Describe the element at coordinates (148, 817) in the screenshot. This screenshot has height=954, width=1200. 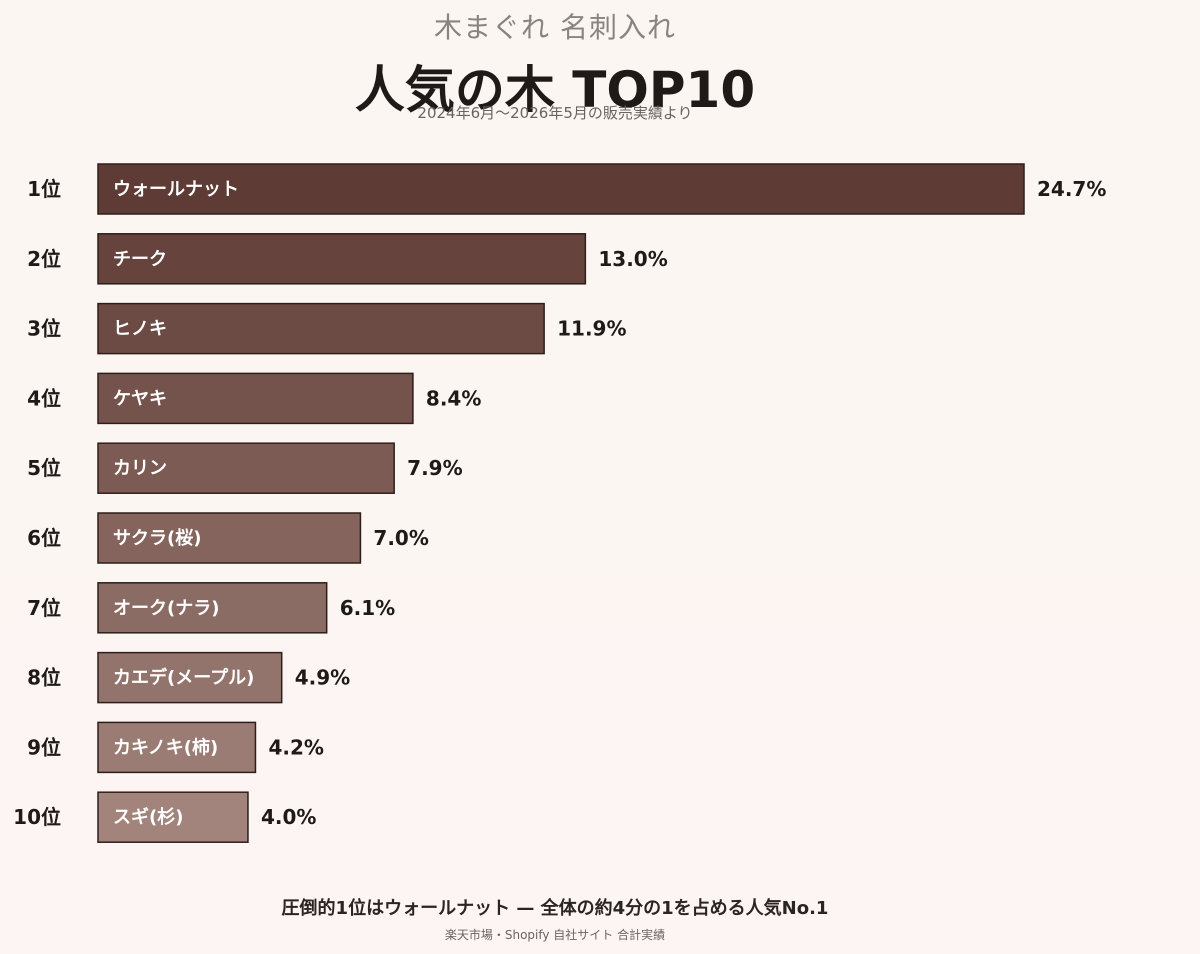
I see `bar-category-label: スギ(杉)` at that location.